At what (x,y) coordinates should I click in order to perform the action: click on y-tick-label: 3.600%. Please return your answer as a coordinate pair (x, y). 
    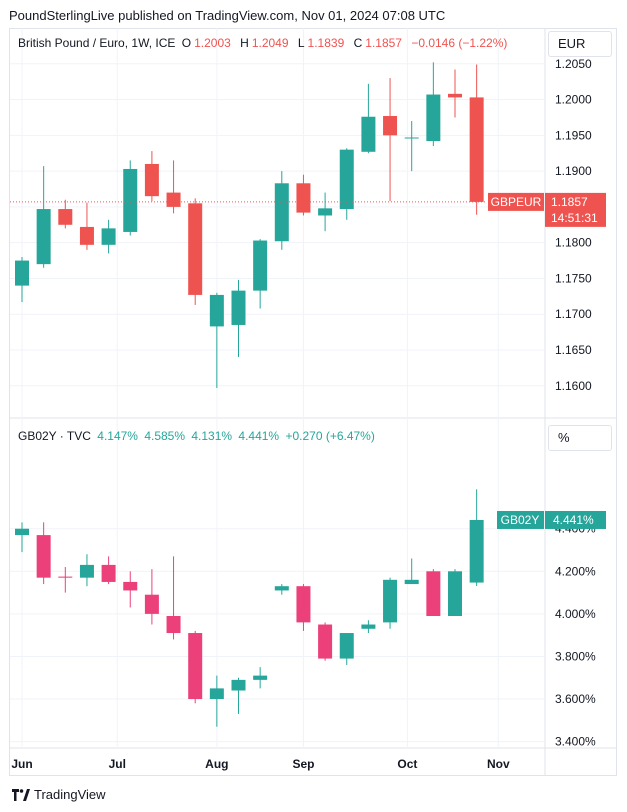
    Looking at the image, I should click on (575, 699).